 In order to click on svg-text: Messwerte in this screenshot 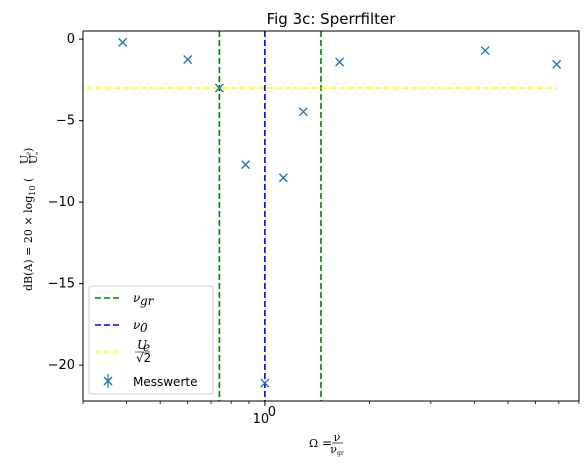, I will do `click(165, 382)`.